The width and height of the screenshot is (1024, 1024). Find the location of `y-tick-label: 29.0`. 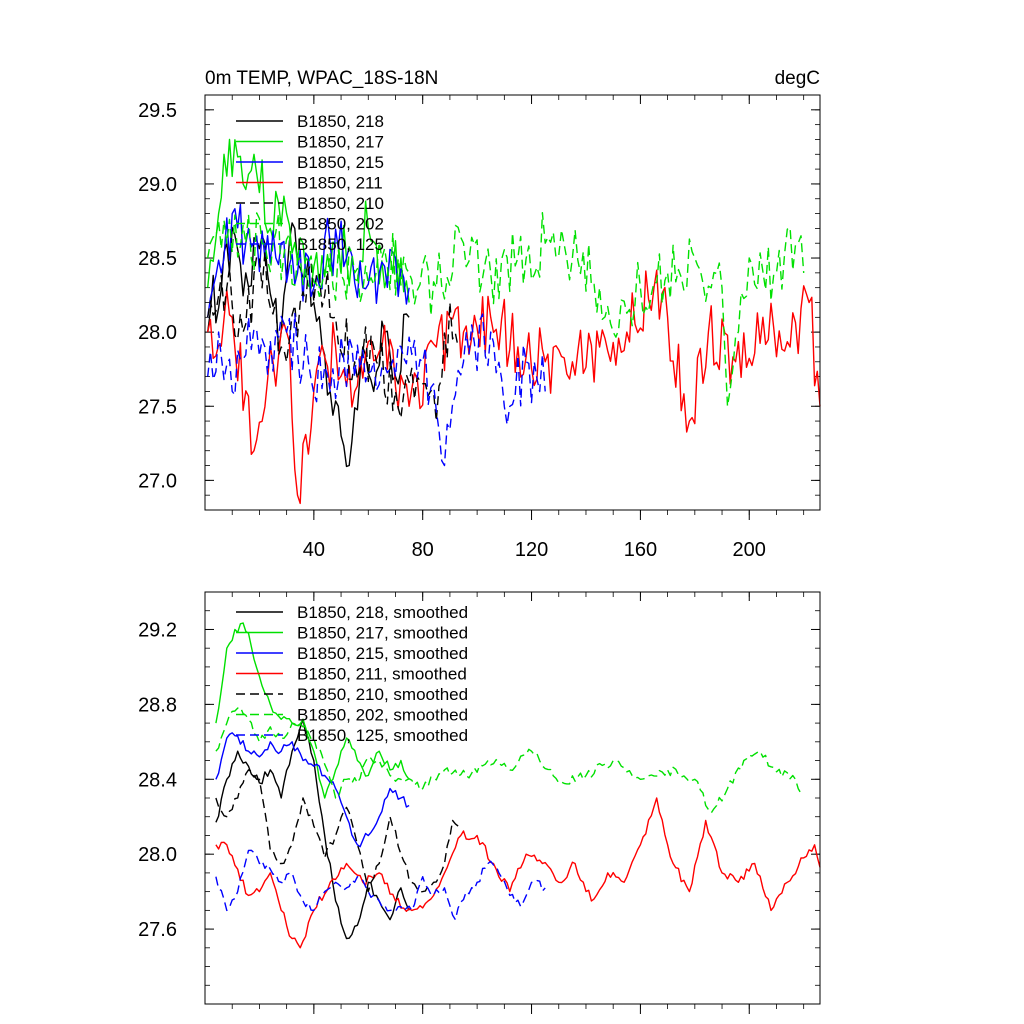

y-tick-label: 29.0 is located at coordinates (157, 185).